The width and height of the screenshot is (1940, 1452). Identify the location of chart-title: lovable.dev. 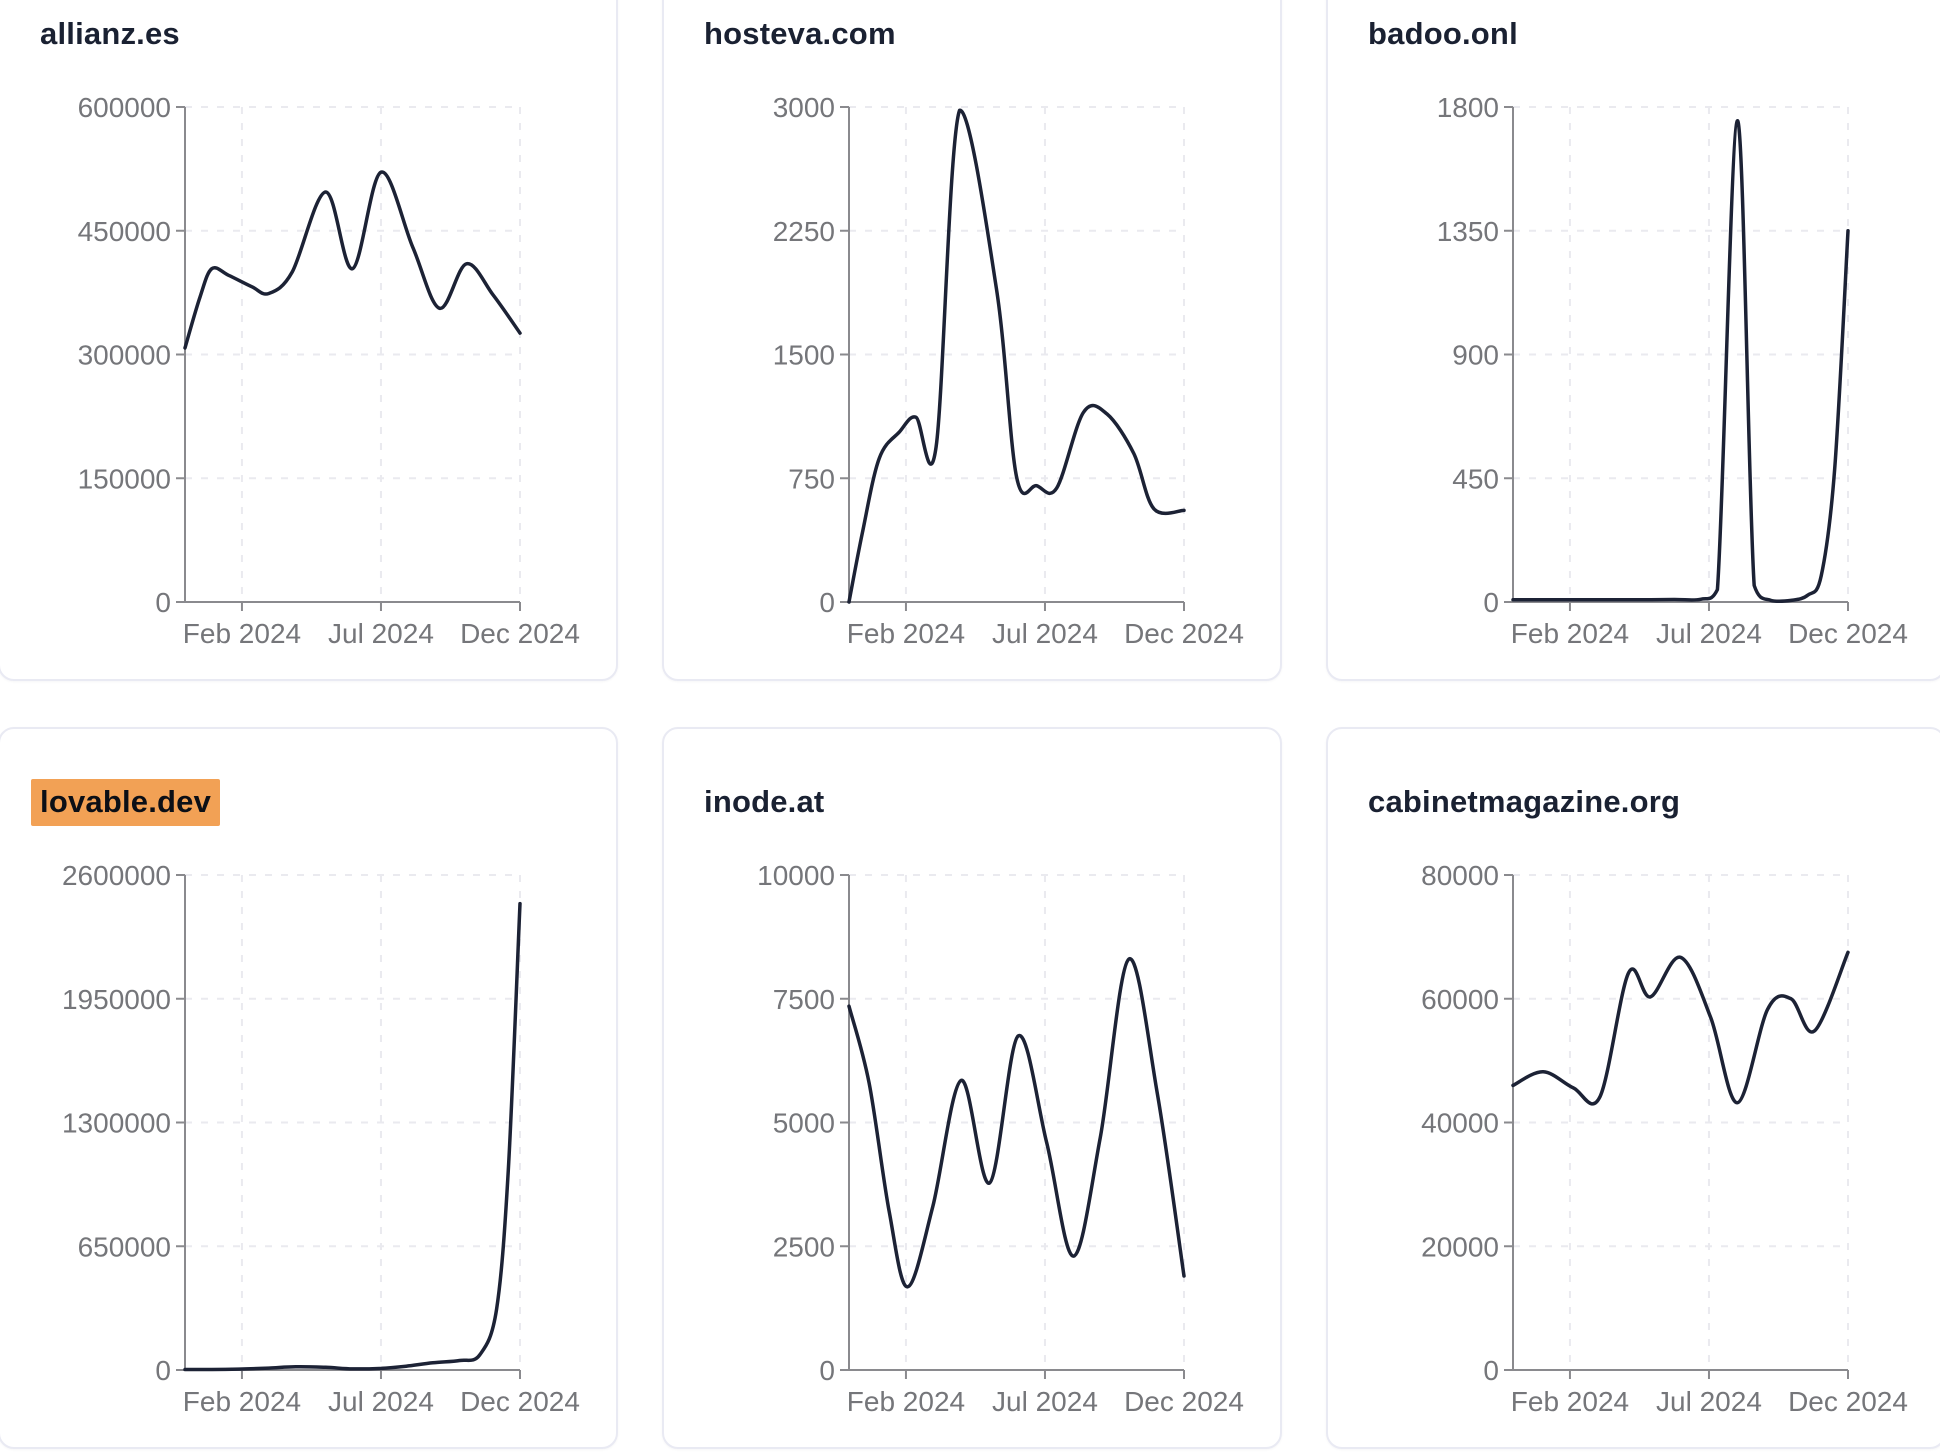
(126, 802).